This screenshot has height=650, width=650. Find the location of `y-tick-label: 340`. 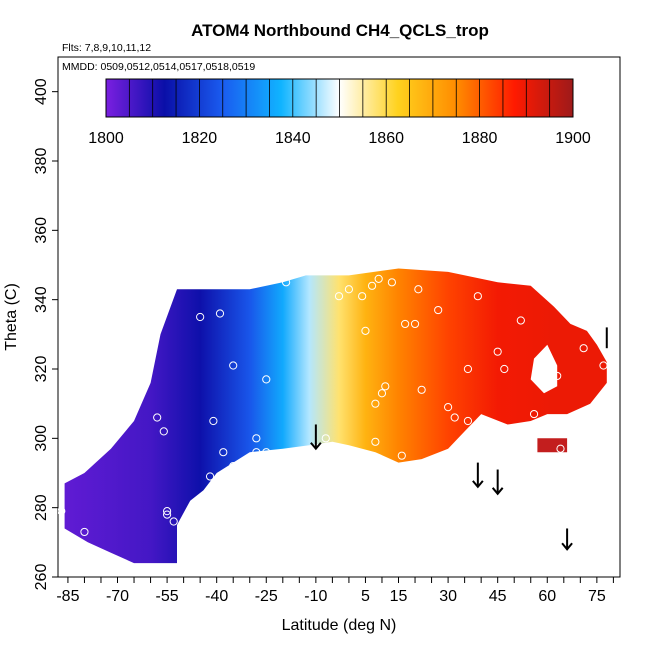

y-tick-label: 340 is located at coordinates (41, 299).